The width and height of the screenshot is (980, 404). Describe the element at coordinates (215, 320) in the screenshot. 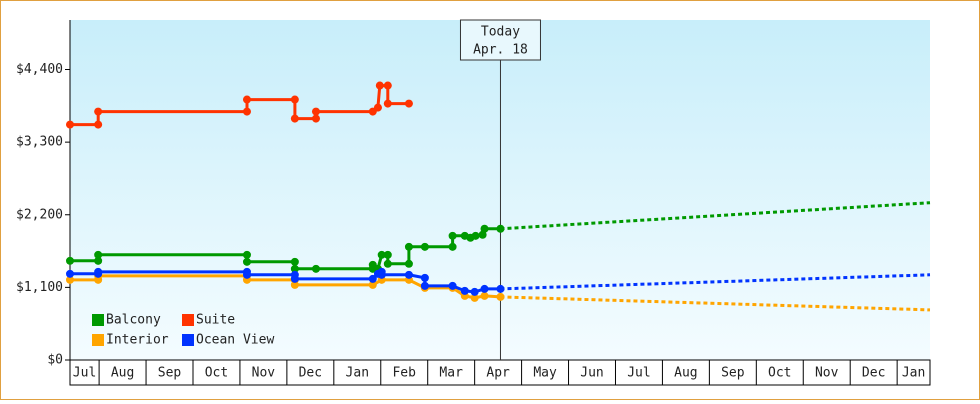

I see `legend-label: Suite` at that location.